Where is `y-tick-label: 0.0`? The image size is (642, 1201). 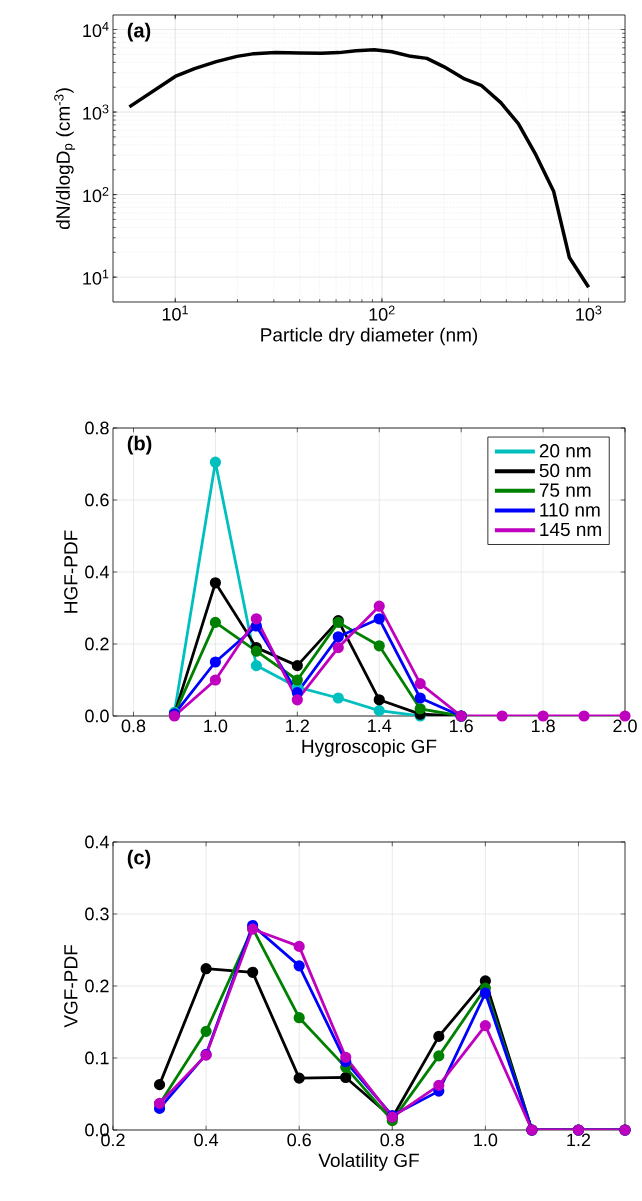
y-tick-label: 0.0 is located at coordinates (97, 716).